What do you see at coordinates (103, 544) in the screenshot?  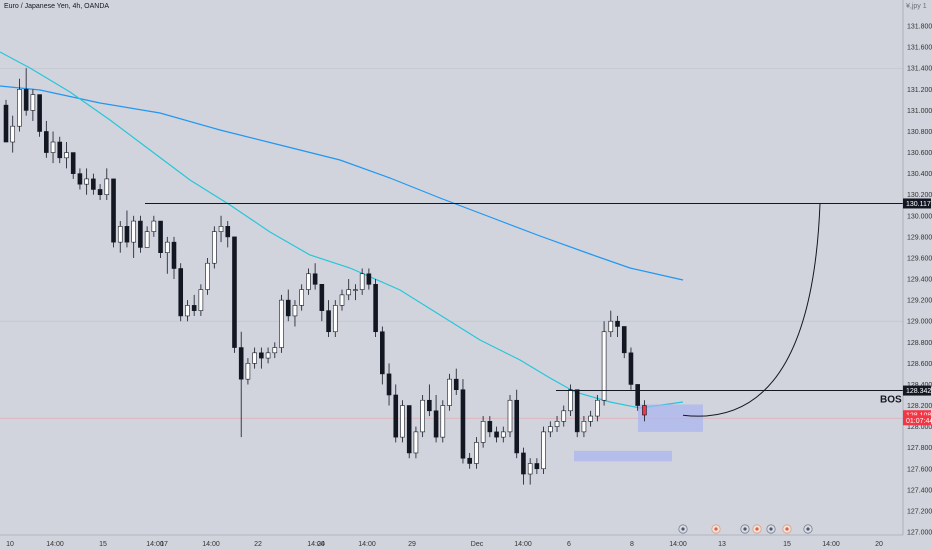 I see `time-tick-label: 15` at bounding box center [103, 544].